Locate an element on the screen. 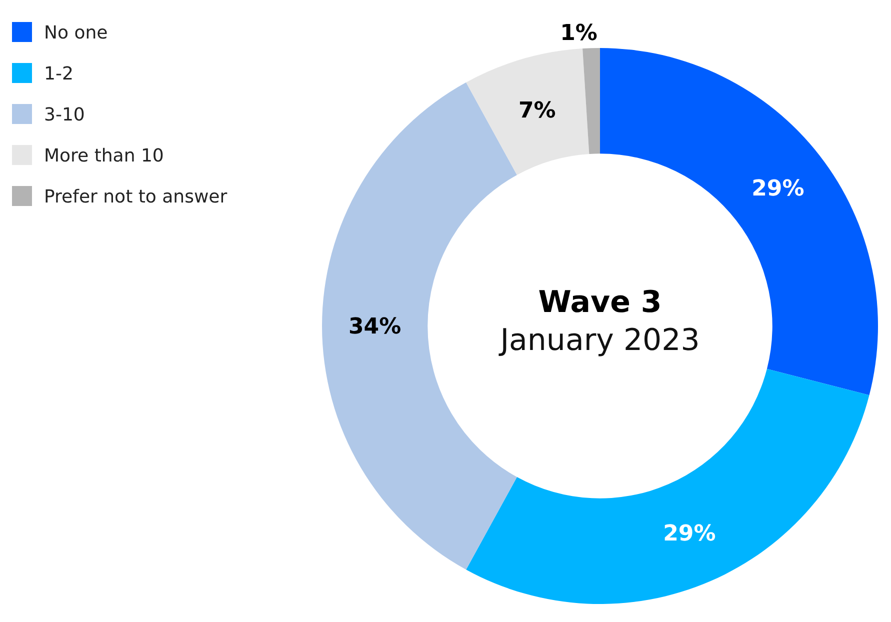 The width and height of the screenshot is (891, 622). legend-label: Prefer not to answer is located at coordinates (136, 197).